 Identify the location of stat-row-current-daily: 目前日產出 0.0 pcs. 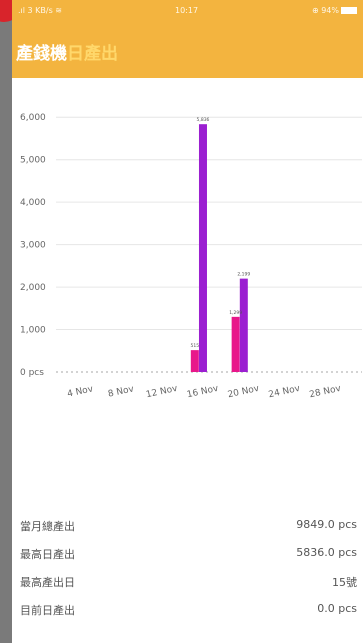
(187, 608).